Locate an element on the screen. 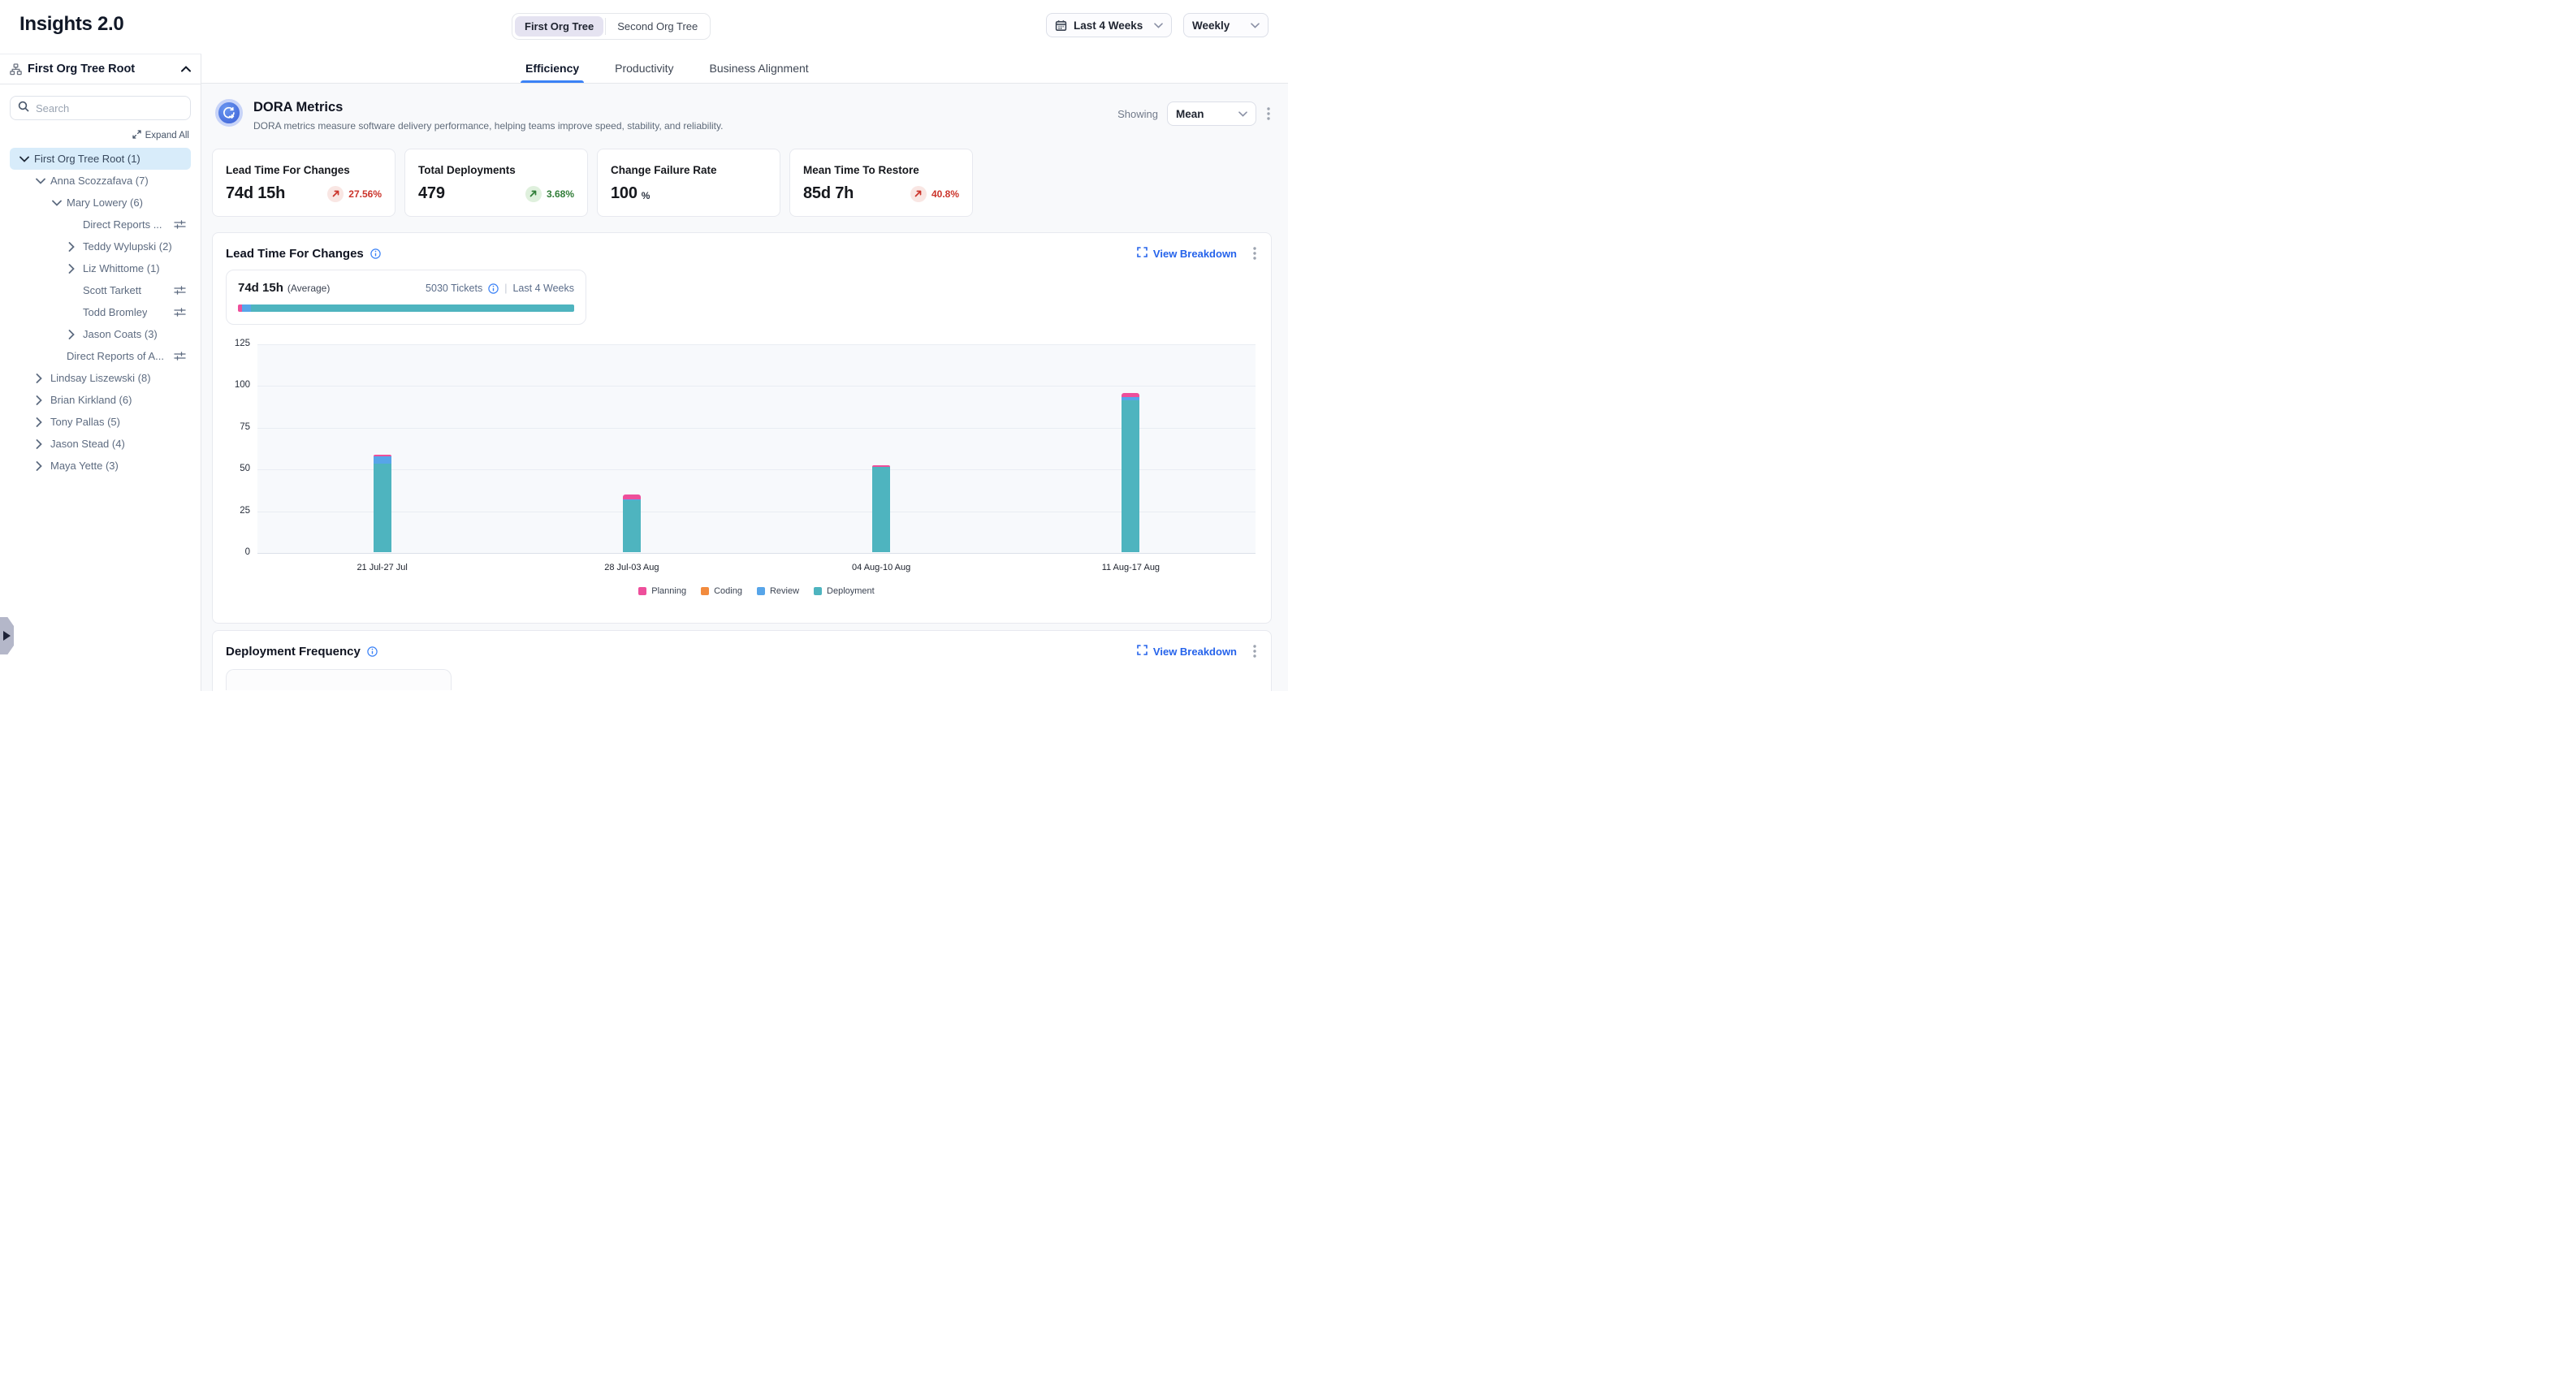 This screenshot has width=2576, height=1382. legend-label: Planning is located at coordinates (669, 591).